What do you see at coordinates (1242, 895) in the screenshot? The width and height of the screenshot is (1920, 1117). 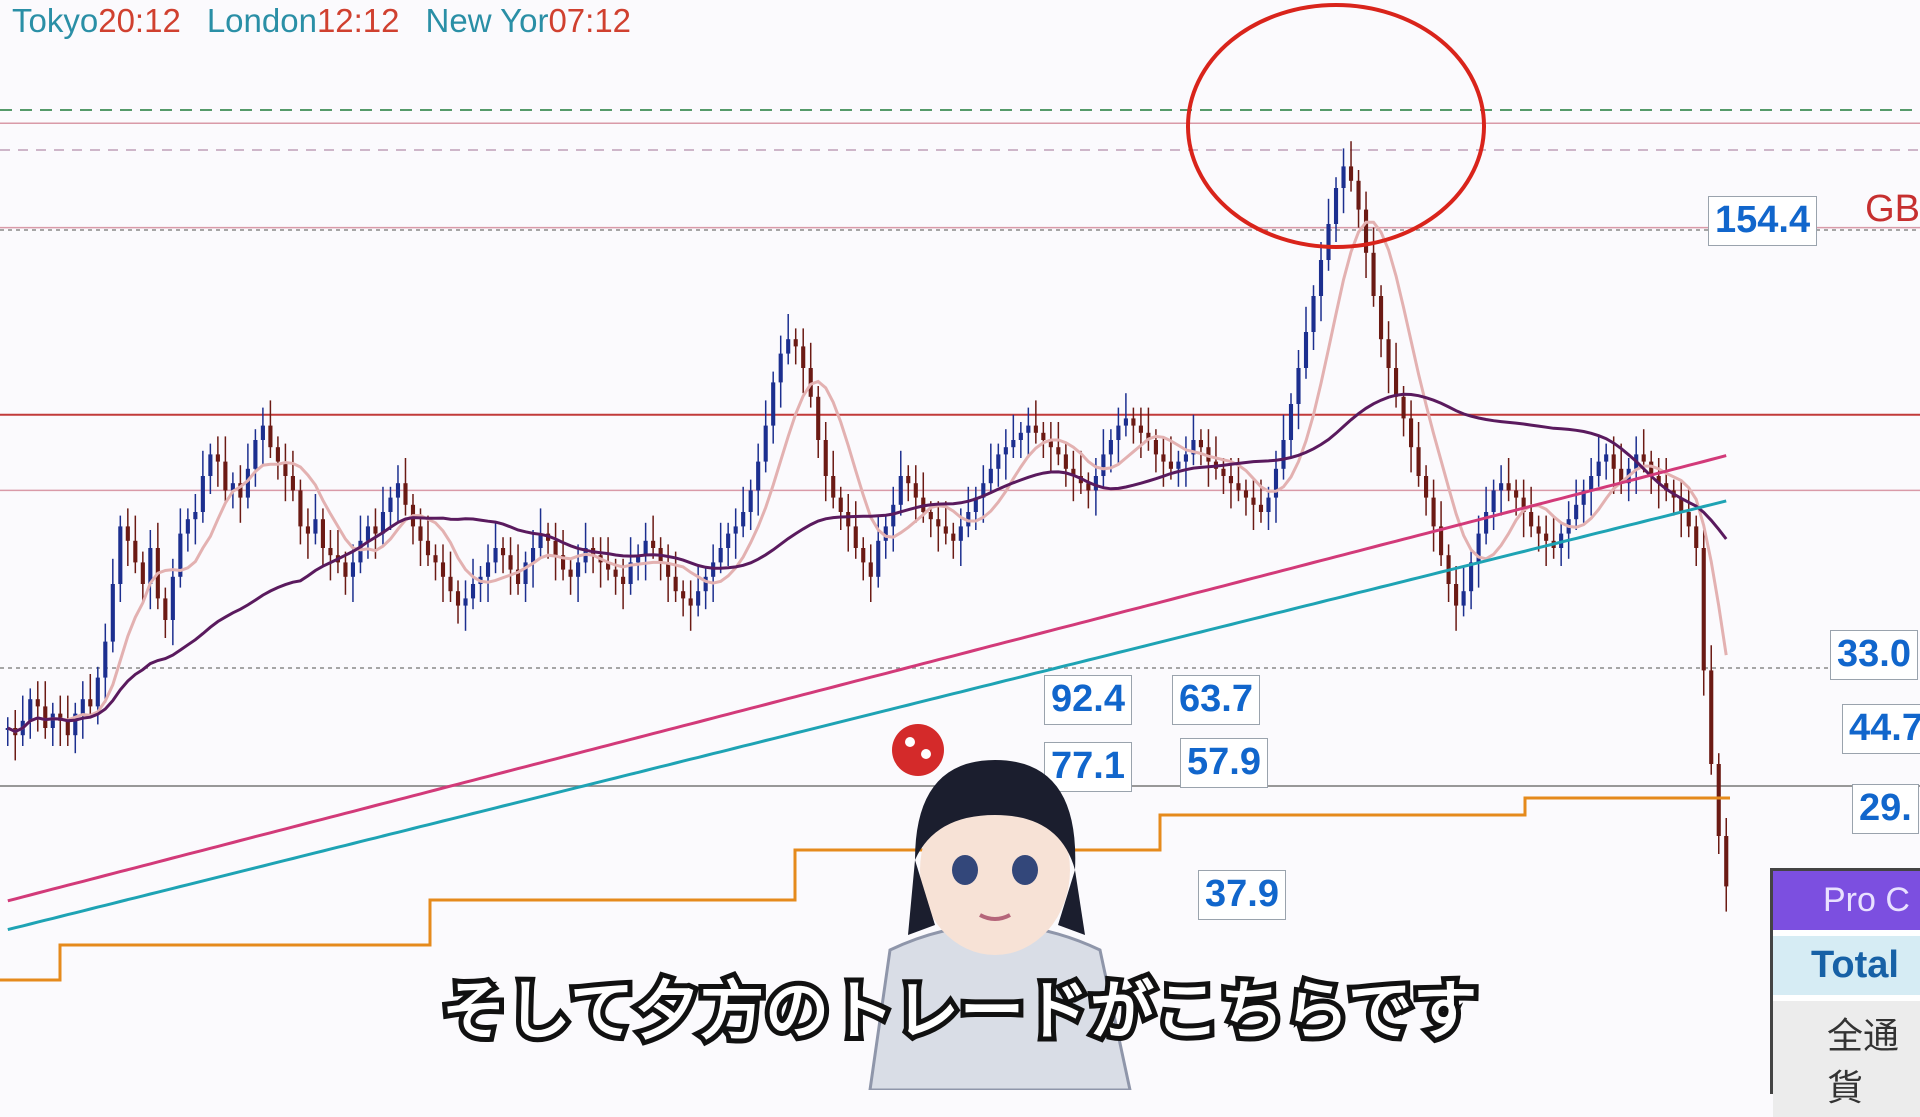 I see `pip-label-low: 37.9` at bounding box center [1242, 895].